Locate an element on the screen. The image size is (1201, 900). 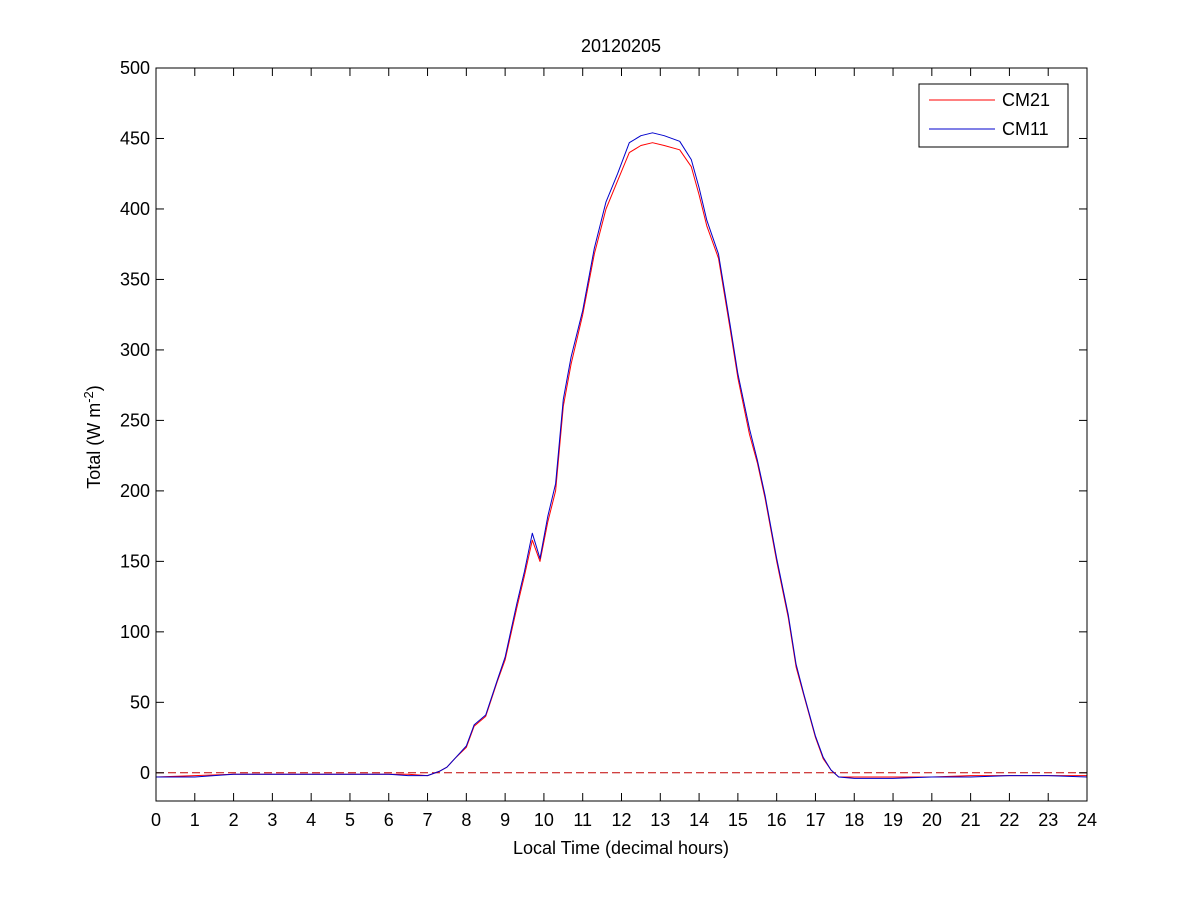
y-tick-label: 300 is located at coordinates (135, 350).